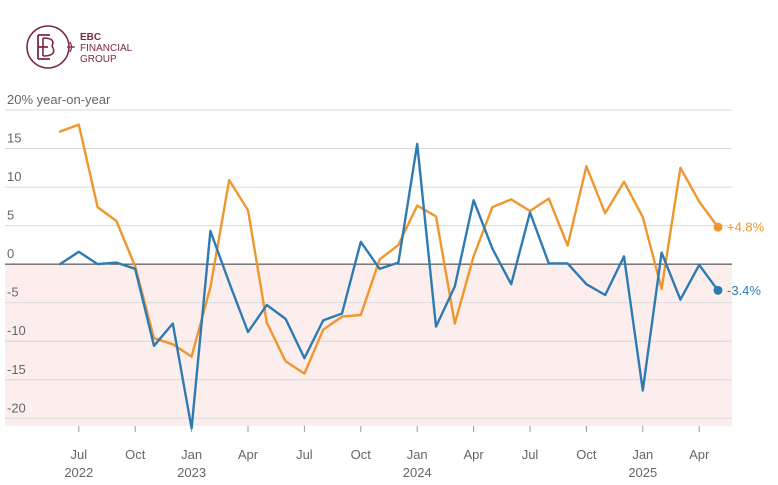 The width and height of the screenshot is (778, 485). Describe the element at coordinates (642, 472) in the screenshot. I see `x-tick-year-label: 2025` at that location.